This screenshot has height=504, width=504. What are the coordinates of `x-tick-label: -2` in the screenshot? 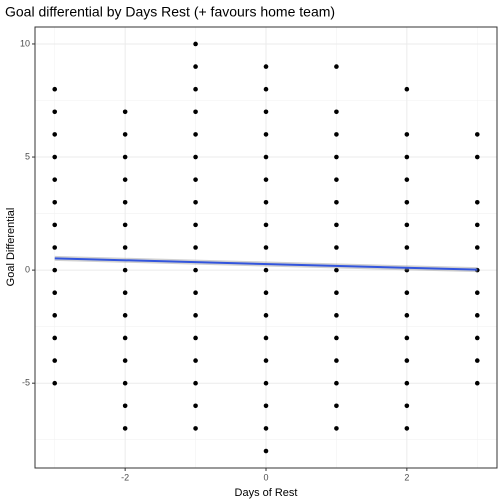 It's located at (125, 477).